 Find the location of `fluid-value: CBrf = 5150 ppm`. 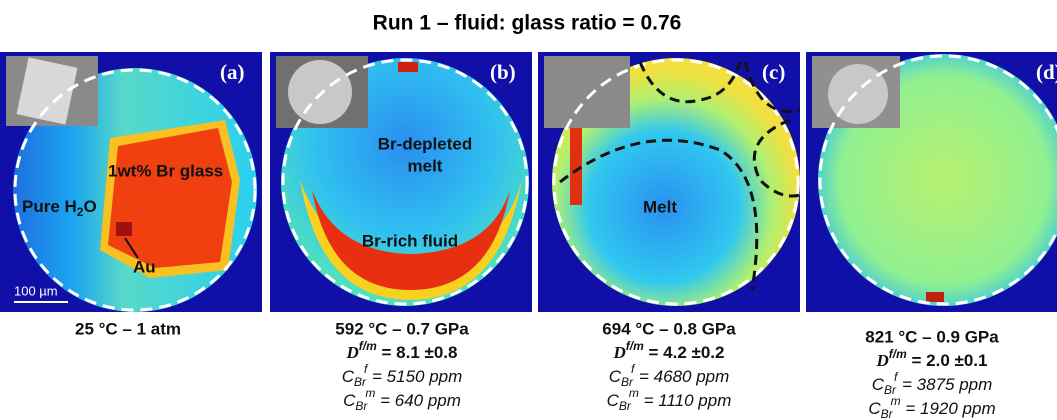

fluid-value: CBrf = 5150 ppm is located at coordinates (402, 375).